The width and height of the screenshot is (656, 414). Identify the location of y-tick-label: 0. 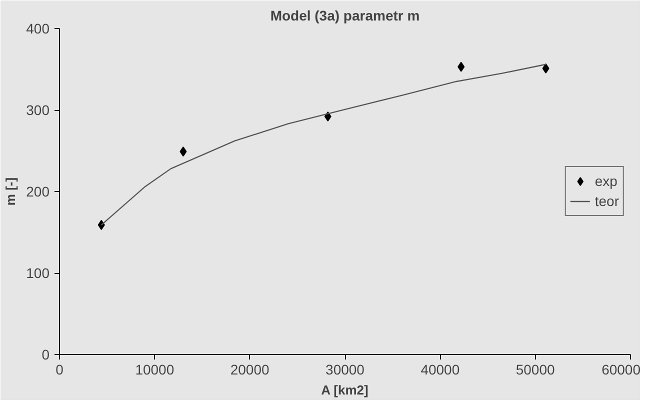
(46, 354).